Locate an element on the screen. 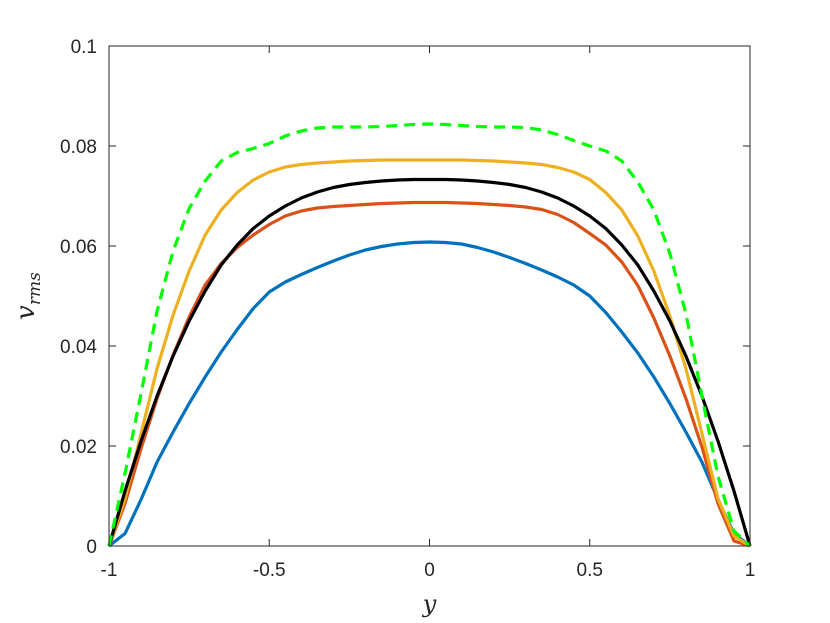  y-tick-label: 0.08 is located at coordinates (78, 147).